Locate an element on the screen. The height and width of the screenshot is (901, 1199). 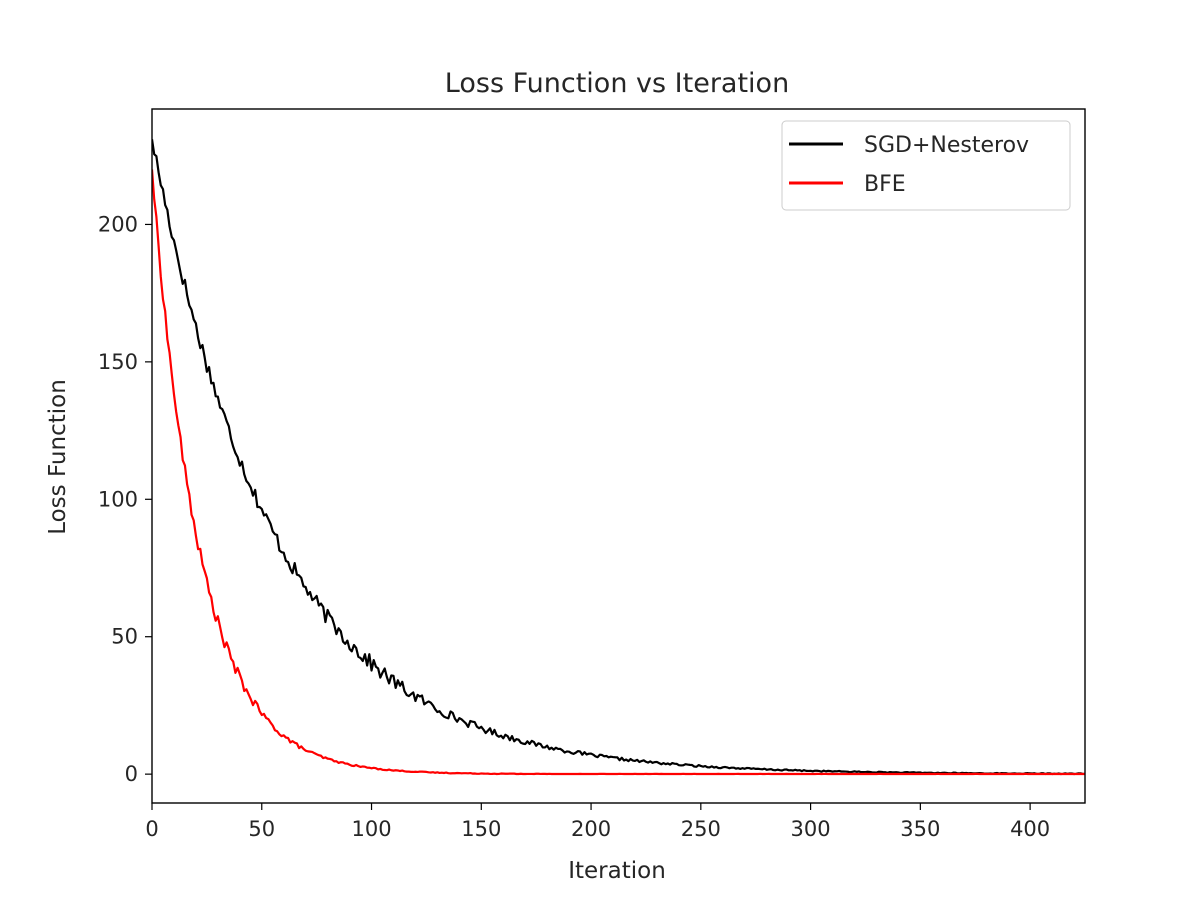
y-axis: 0 50 100 150 200 is located at coordinates (125, 499).